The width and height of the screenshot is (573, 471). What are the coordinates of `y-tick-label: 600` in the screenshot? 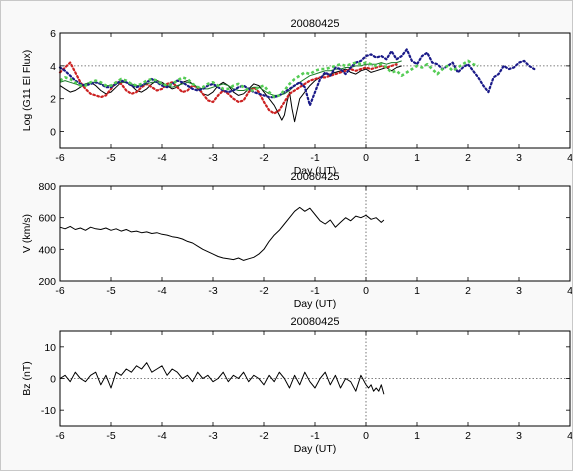 It's located at (47, 219).